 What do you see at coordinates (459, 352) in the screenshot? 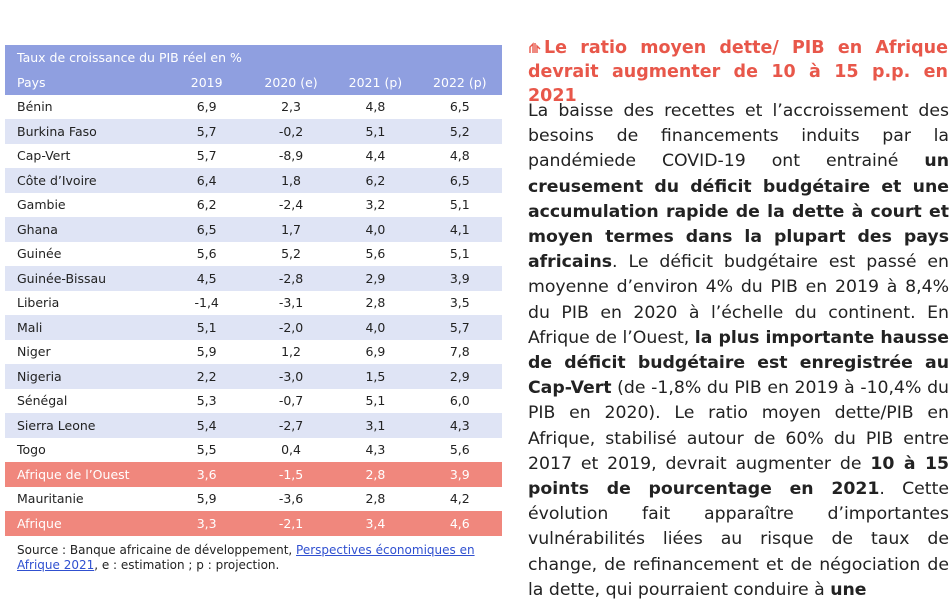
I see `value-cell: 7,8` at bounding box center [459, 352].